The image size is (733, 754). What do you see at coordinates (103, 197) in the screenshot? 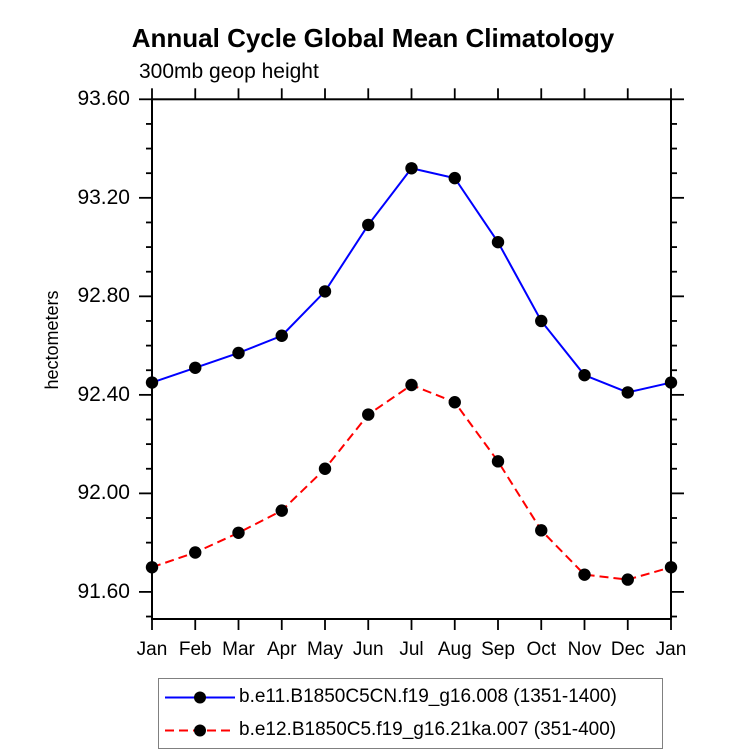
I see `y-tick-label: 93.20` at bounding box center [103, 197].